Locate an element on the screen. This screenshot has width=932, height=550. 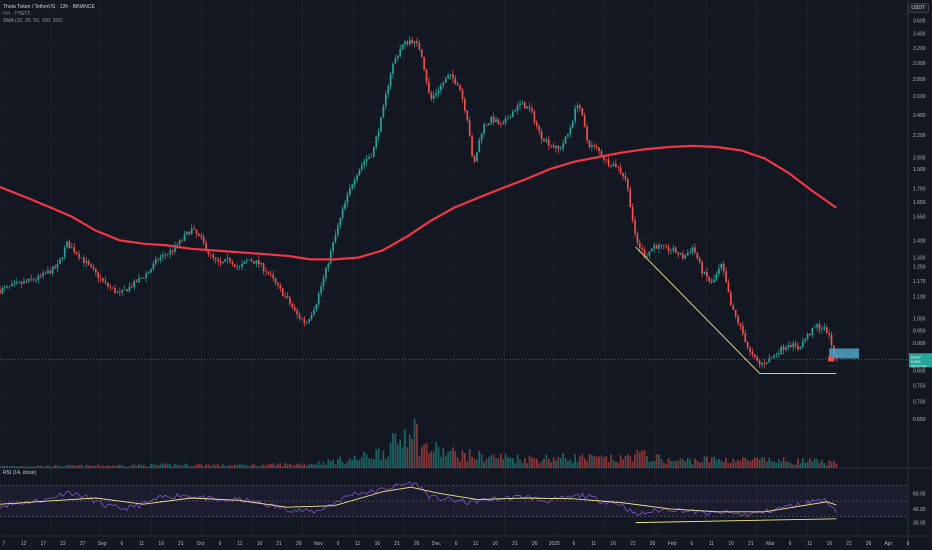
price-tick-label: 1.100 is located at coordinates (919, 297).